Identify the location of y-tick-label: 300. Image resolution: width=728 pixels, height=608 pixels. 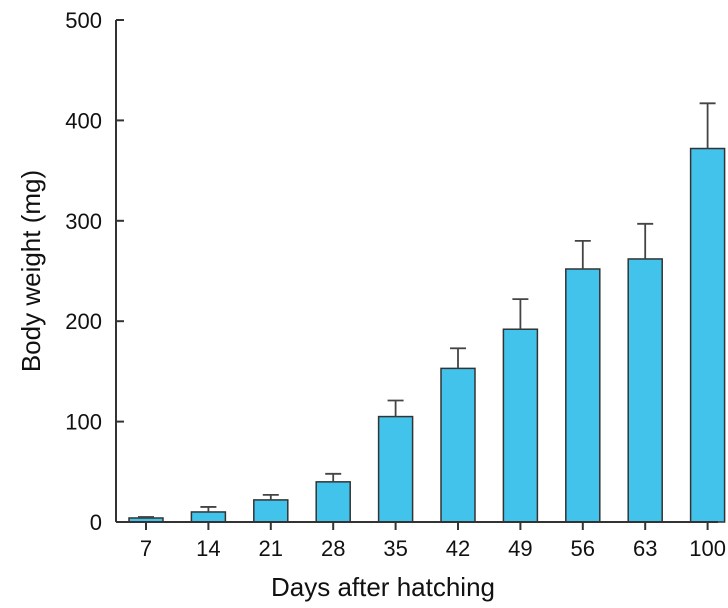
(83, 221).